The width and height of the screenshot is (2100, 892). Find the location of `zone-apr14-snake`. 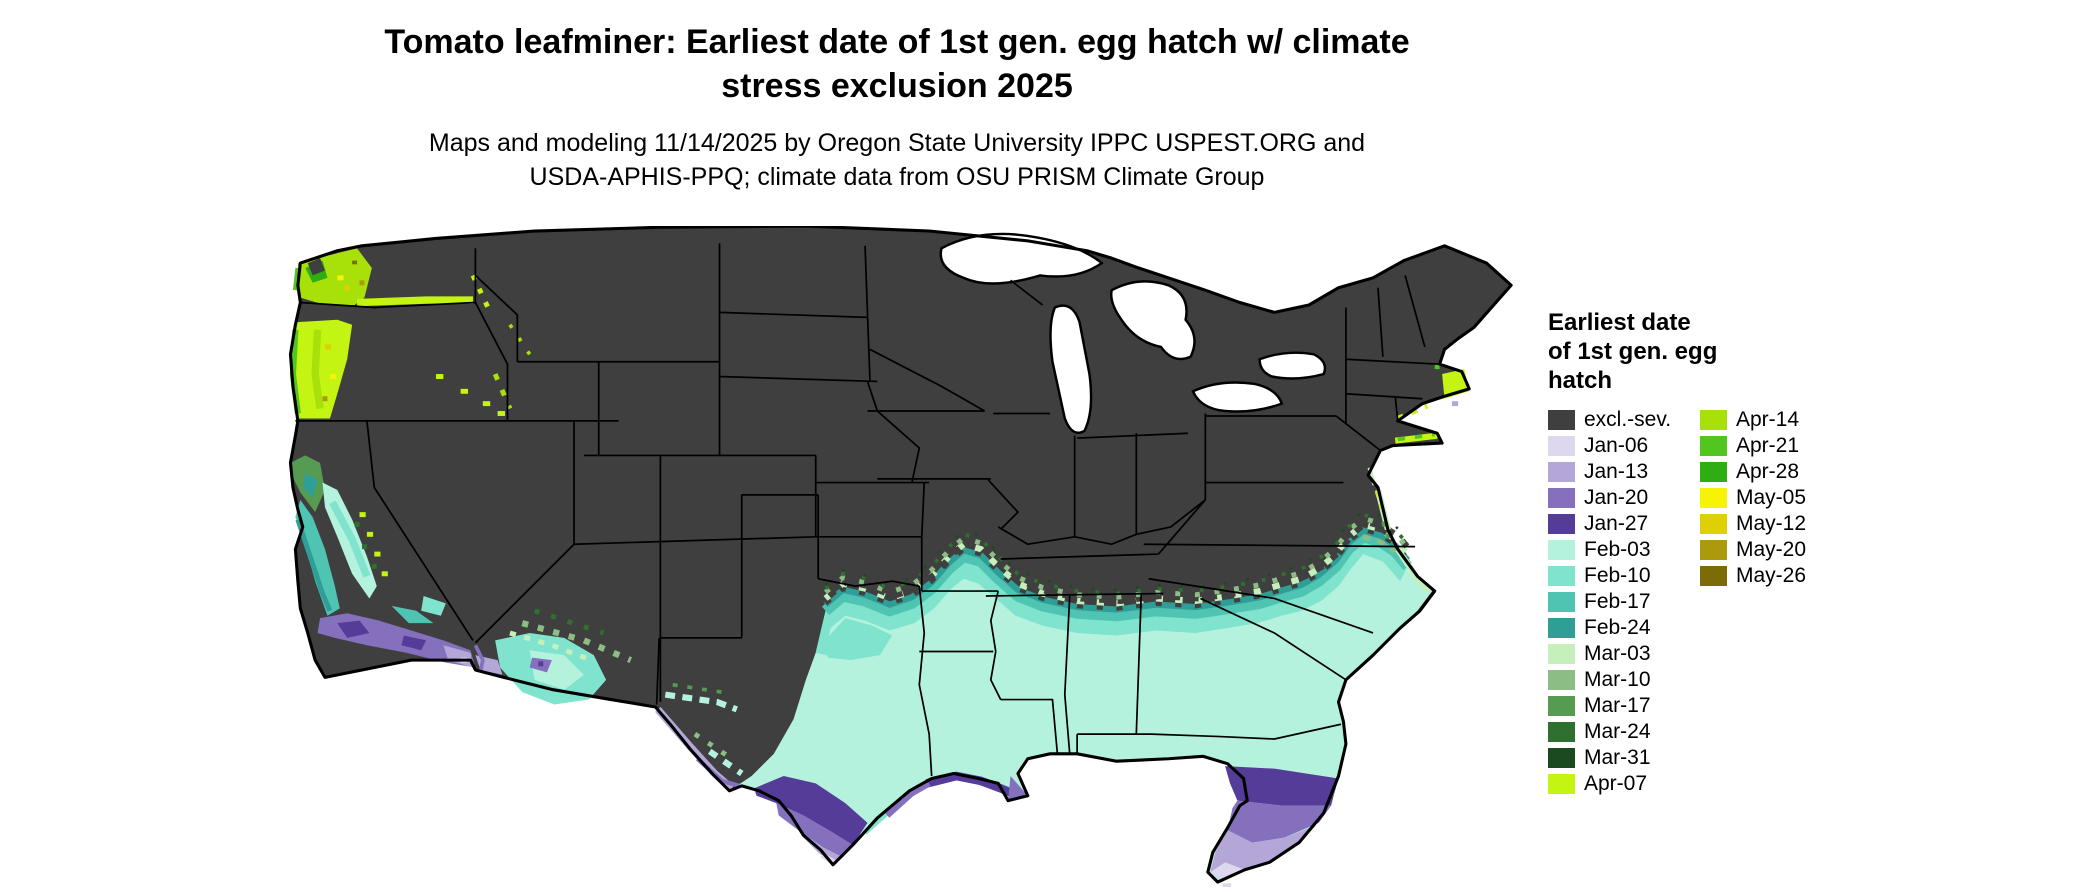

zone-apr14-snake is located at coordinates (502, 391).